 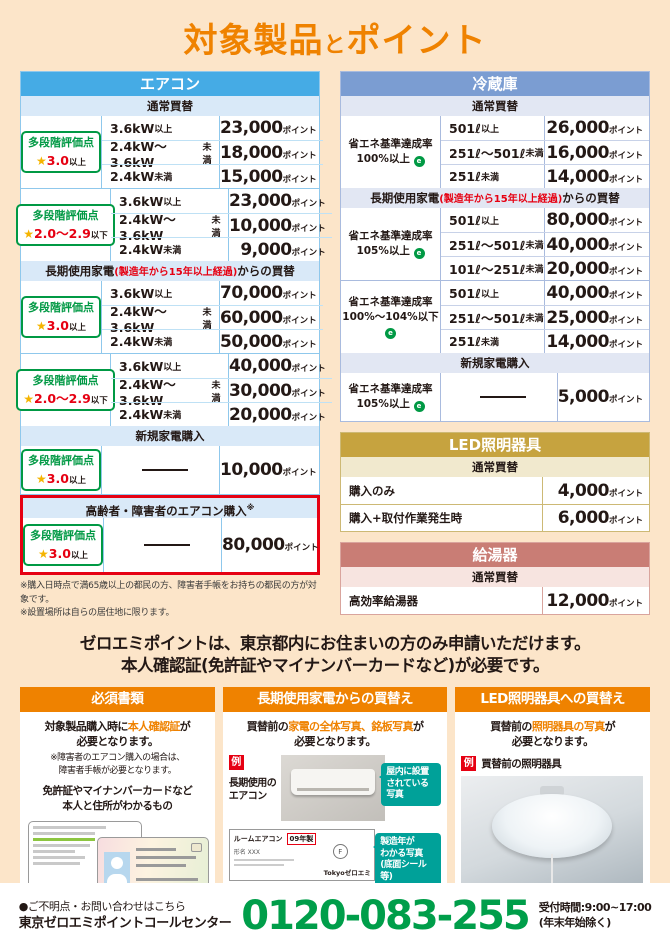 What do you see at coordinates (97, 613) in the screenshot?
I see `footnote: ※設置場所は自らの居住地に限ります。` at bounding box center [97, 613].